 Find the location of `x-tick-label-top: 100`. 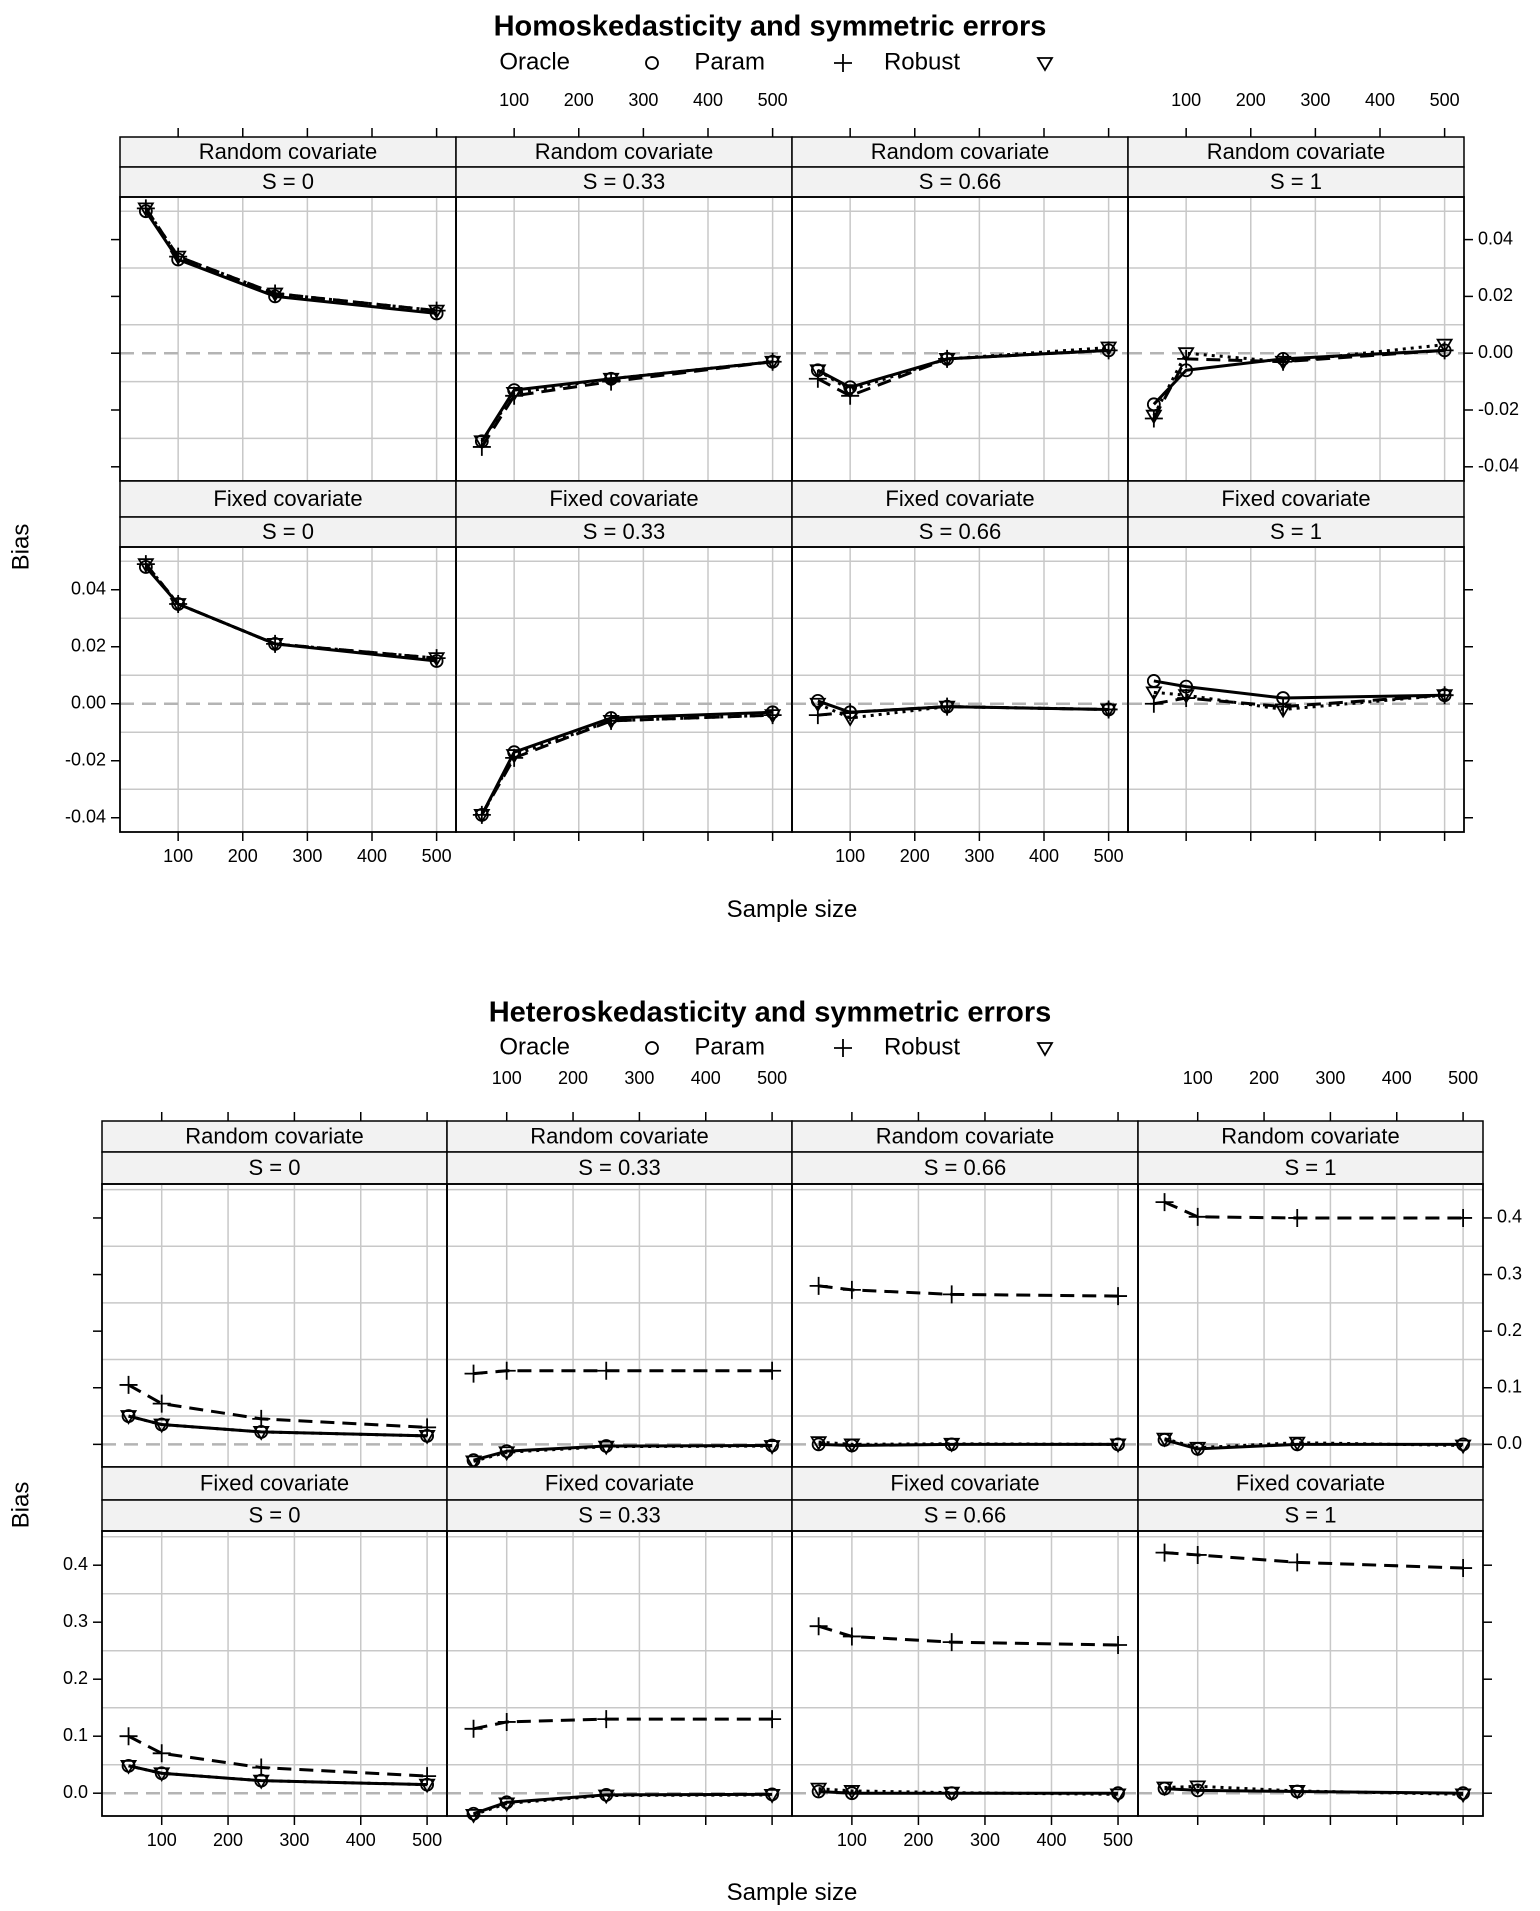

x-tick-label-top: 100 is located at coordinates (1186, 100).